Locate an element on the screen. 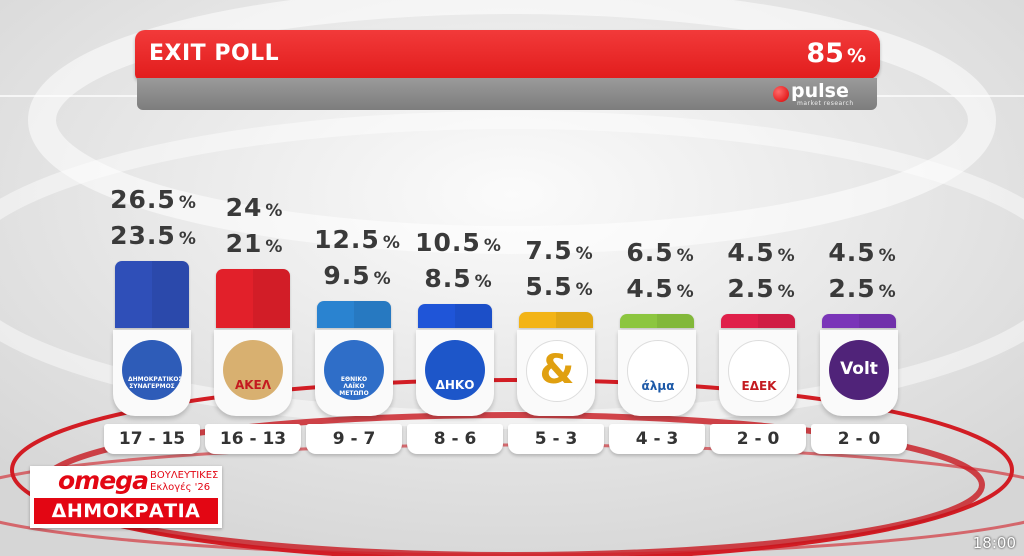 The width and height of the screenshot is (1024, 556). pct-low-5: 4.5% is located at coordinates (660, 288).